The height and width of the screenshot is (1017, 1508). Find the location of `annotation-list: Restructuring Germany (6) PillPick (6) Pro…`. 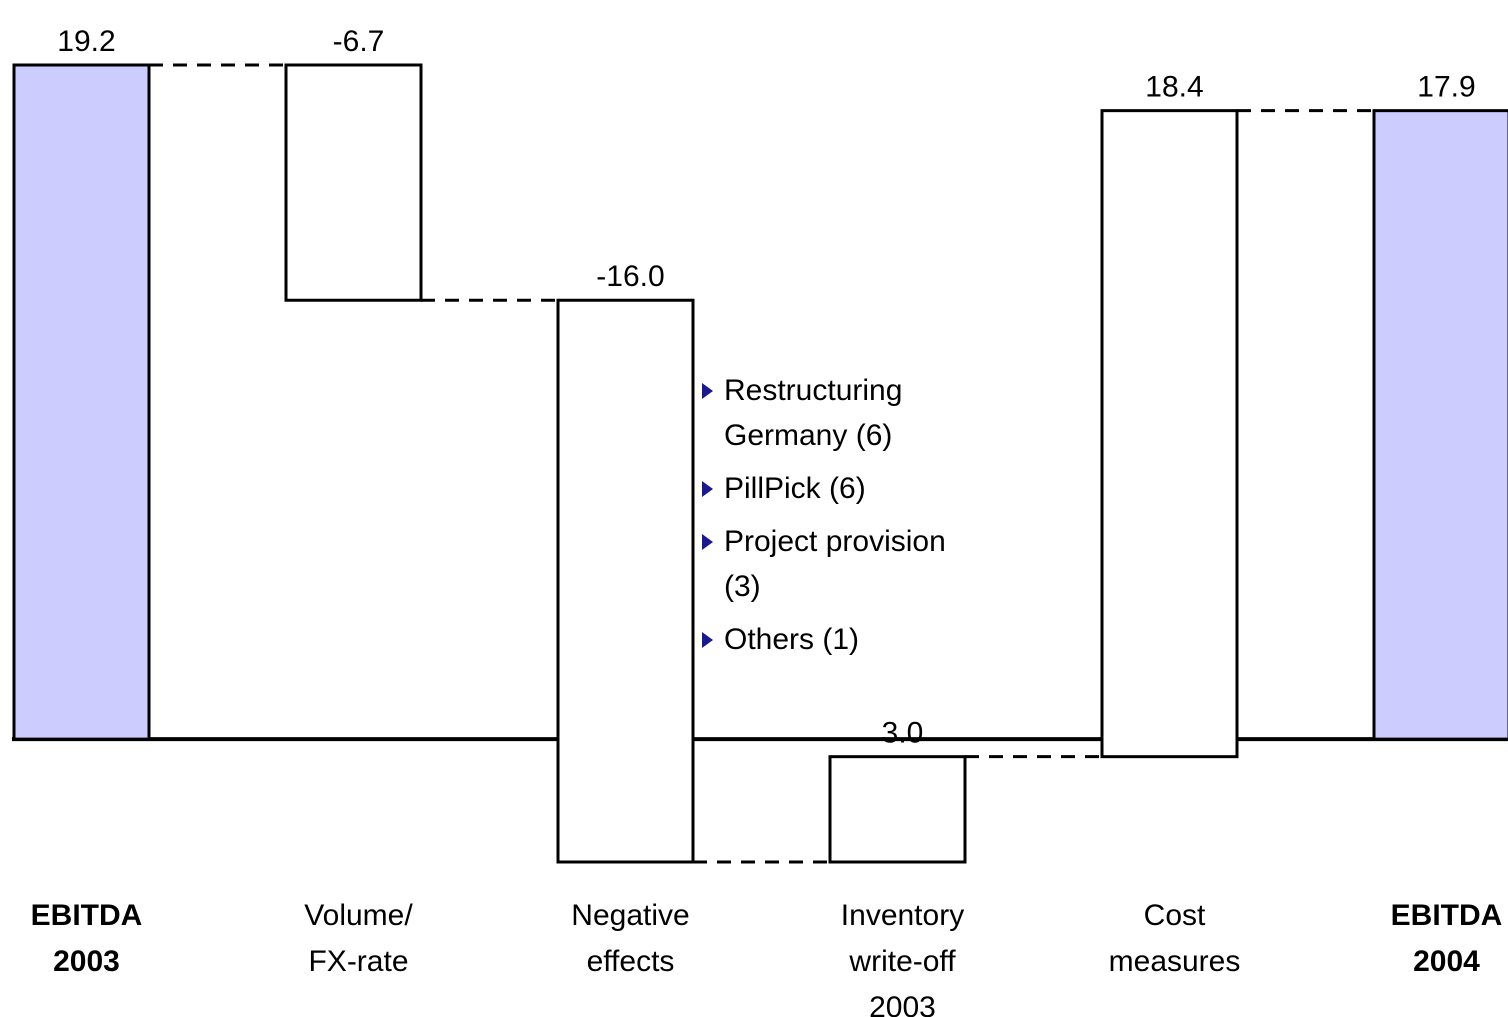

annotation-list: Restructuring Germany (6) PillPick (6) Pro… is located at coordinates (825, 519).